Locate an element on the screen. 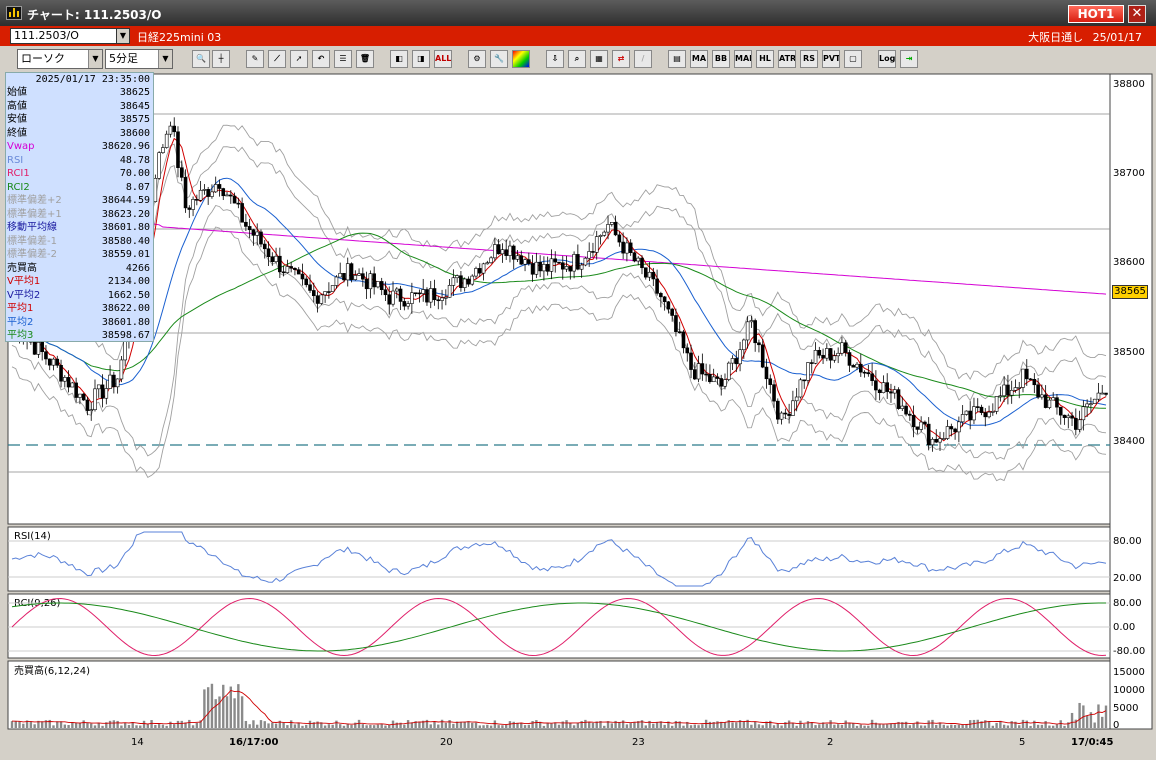  pen-icon: ✎ is located at coordinates (255, 59).